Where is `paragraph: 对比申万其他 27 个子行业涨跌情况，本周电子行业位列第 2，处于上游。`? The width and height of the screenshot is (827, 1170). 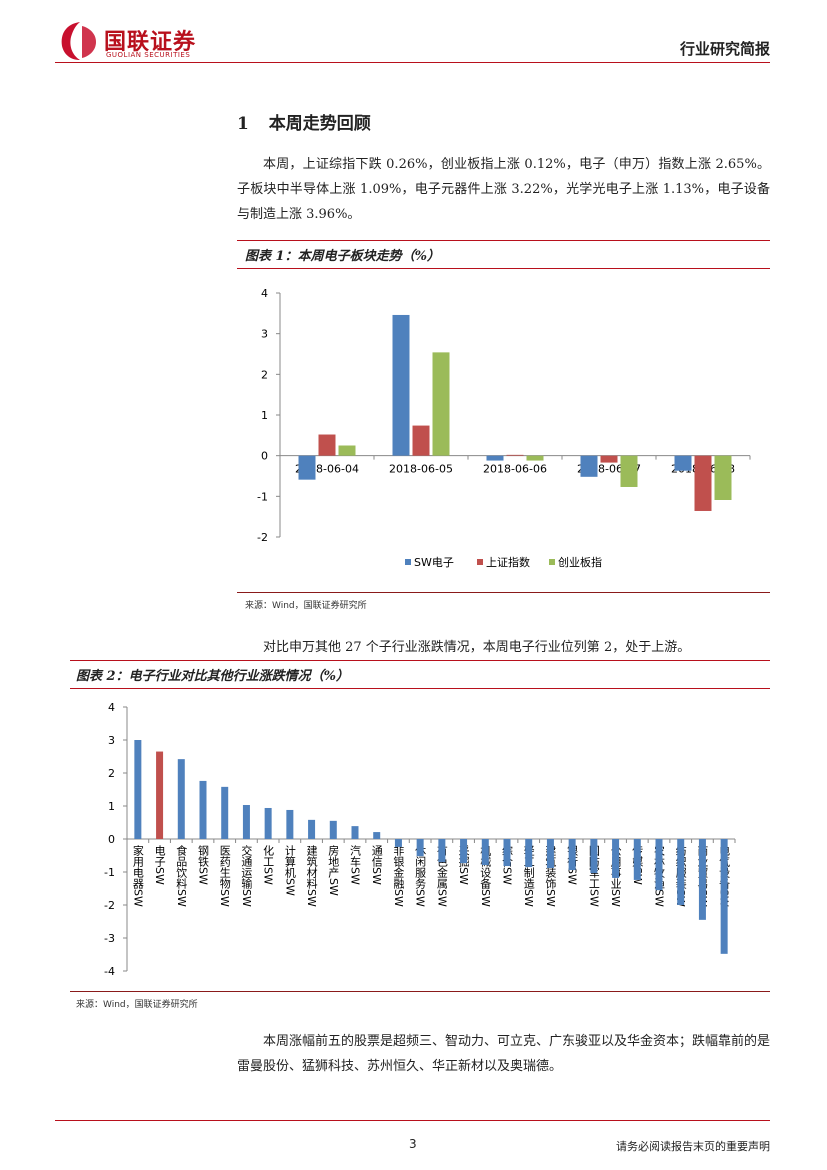
paragraph: 对比申万其他 27 个子行业涨跌情况，本周电子行业位列第 2，处于上游。 is located at coordinates (477, 647).